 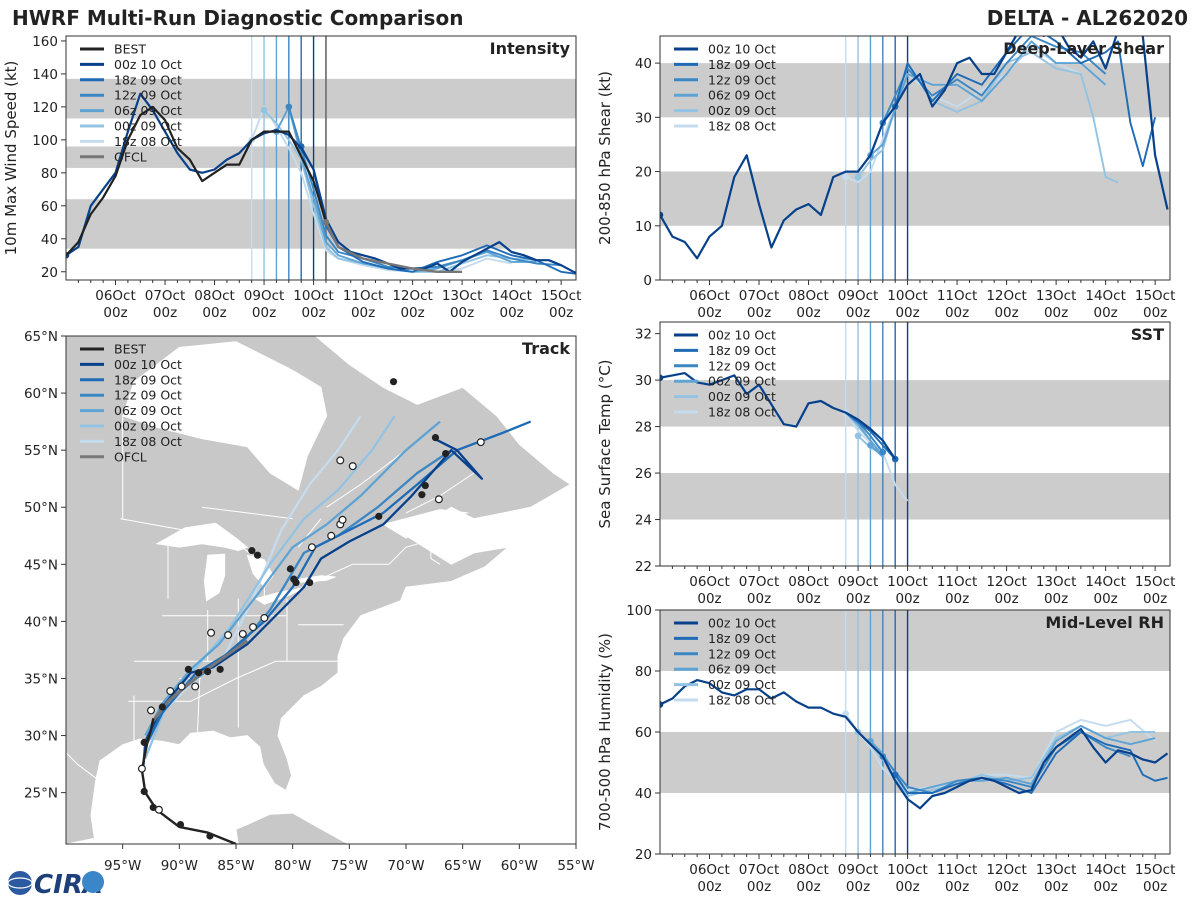 I want to click on track-ytick-label-5: 50°N, so click(x=41, y=508).